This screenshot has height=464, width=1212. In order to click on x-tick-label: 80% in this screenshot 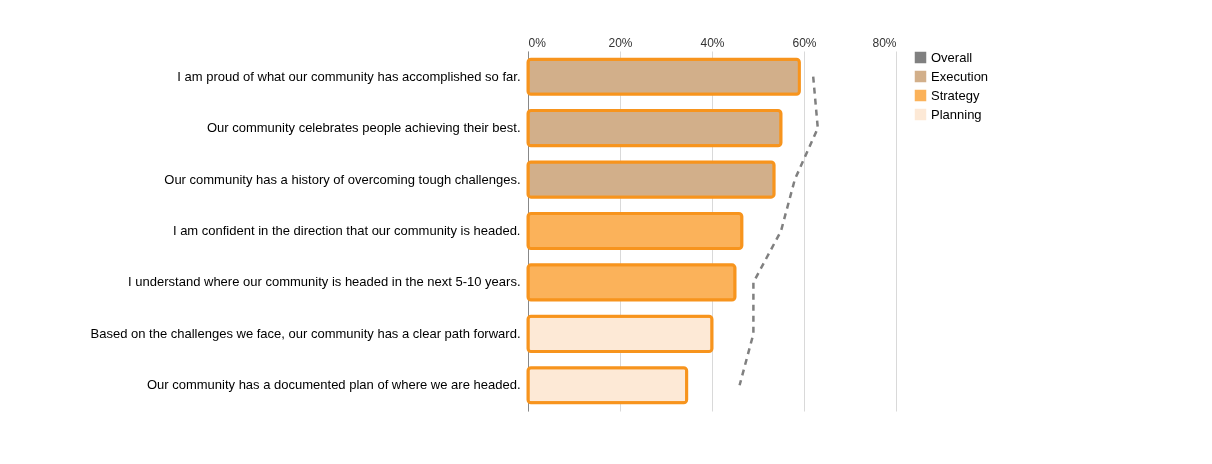, I will do `click(884, 42)`.